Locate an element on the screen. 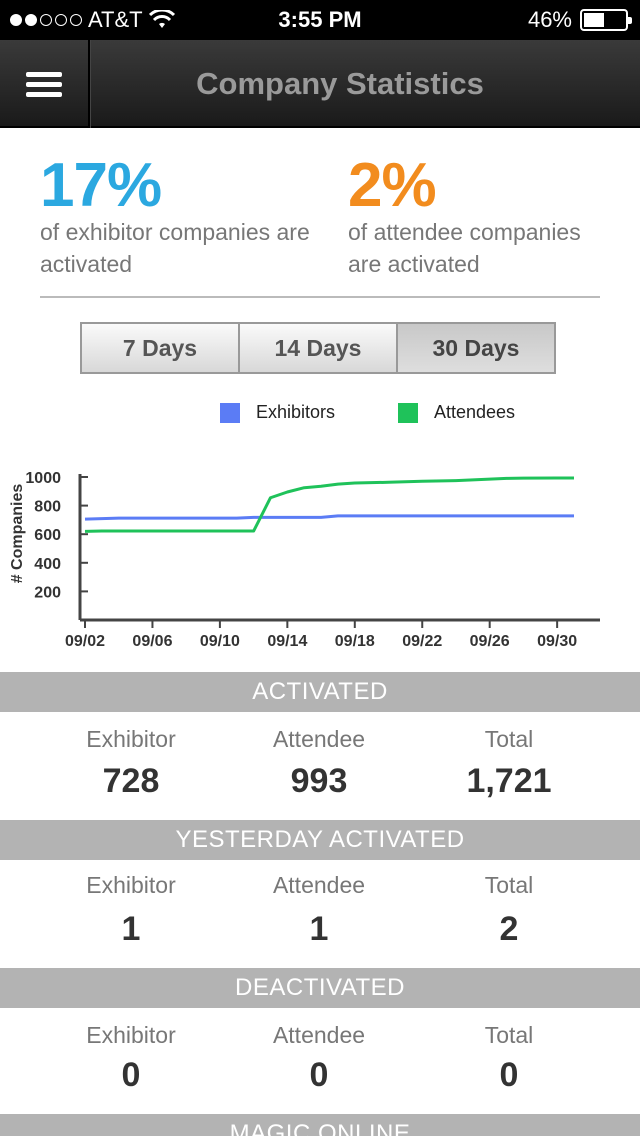 The width and height of the screenshot is (640, 1136). chart-x-tick-label: 09/30 is located at coordinates (557, 641).